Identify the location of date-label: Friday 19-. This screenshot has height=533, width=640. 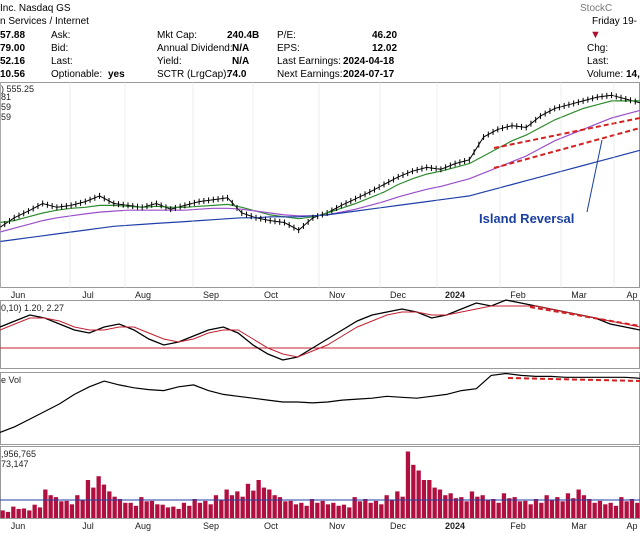
(615, 21).